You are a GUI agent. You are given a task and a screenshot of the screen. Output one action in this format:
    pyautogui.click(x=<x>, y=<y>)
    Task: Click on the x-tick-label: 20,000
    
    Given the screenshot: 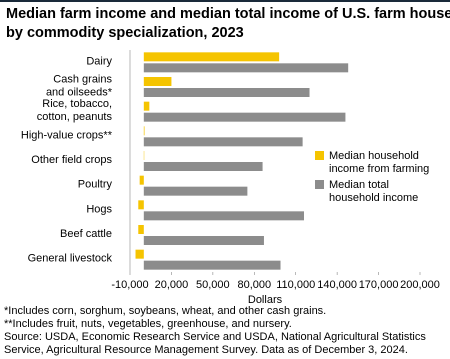 What is the action you would take?
    pyautogui.click(x=172, y=285)
    